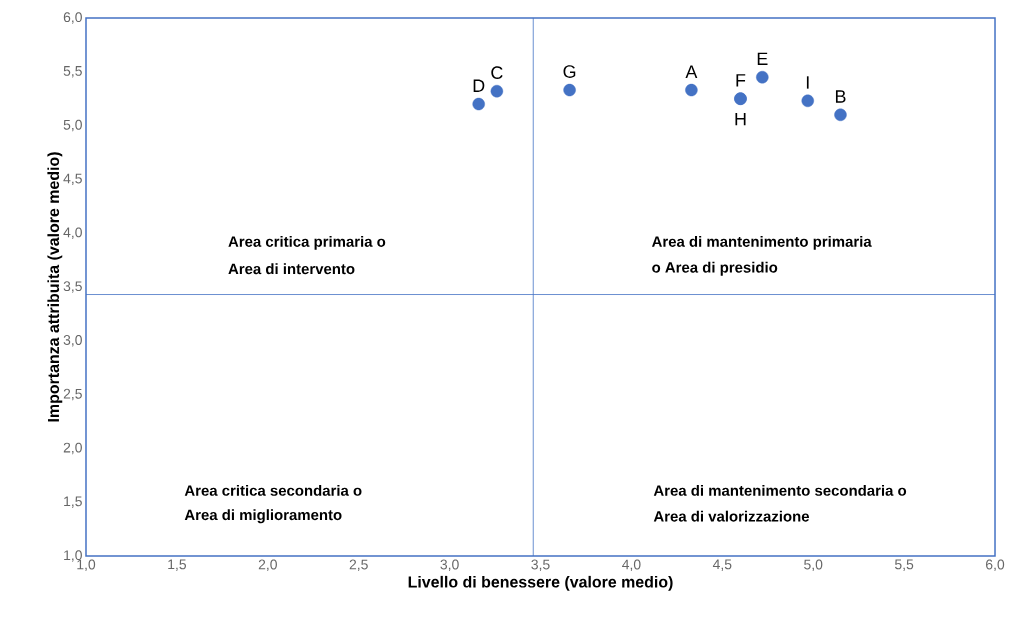 This screenshot has height=634, width=1013. Describe the element at coordinates (691, 71) in the screenshot. I see `series-label: A` at that location.